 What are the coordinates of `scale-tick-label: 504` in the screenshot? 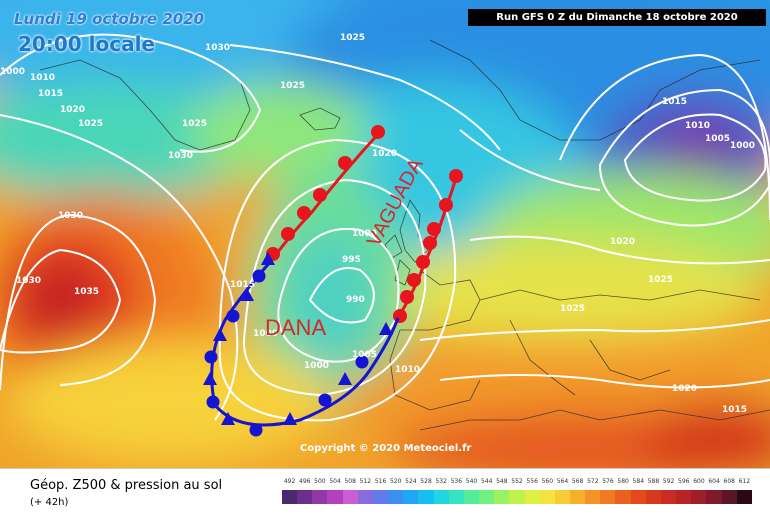 It's located at (335, 481).